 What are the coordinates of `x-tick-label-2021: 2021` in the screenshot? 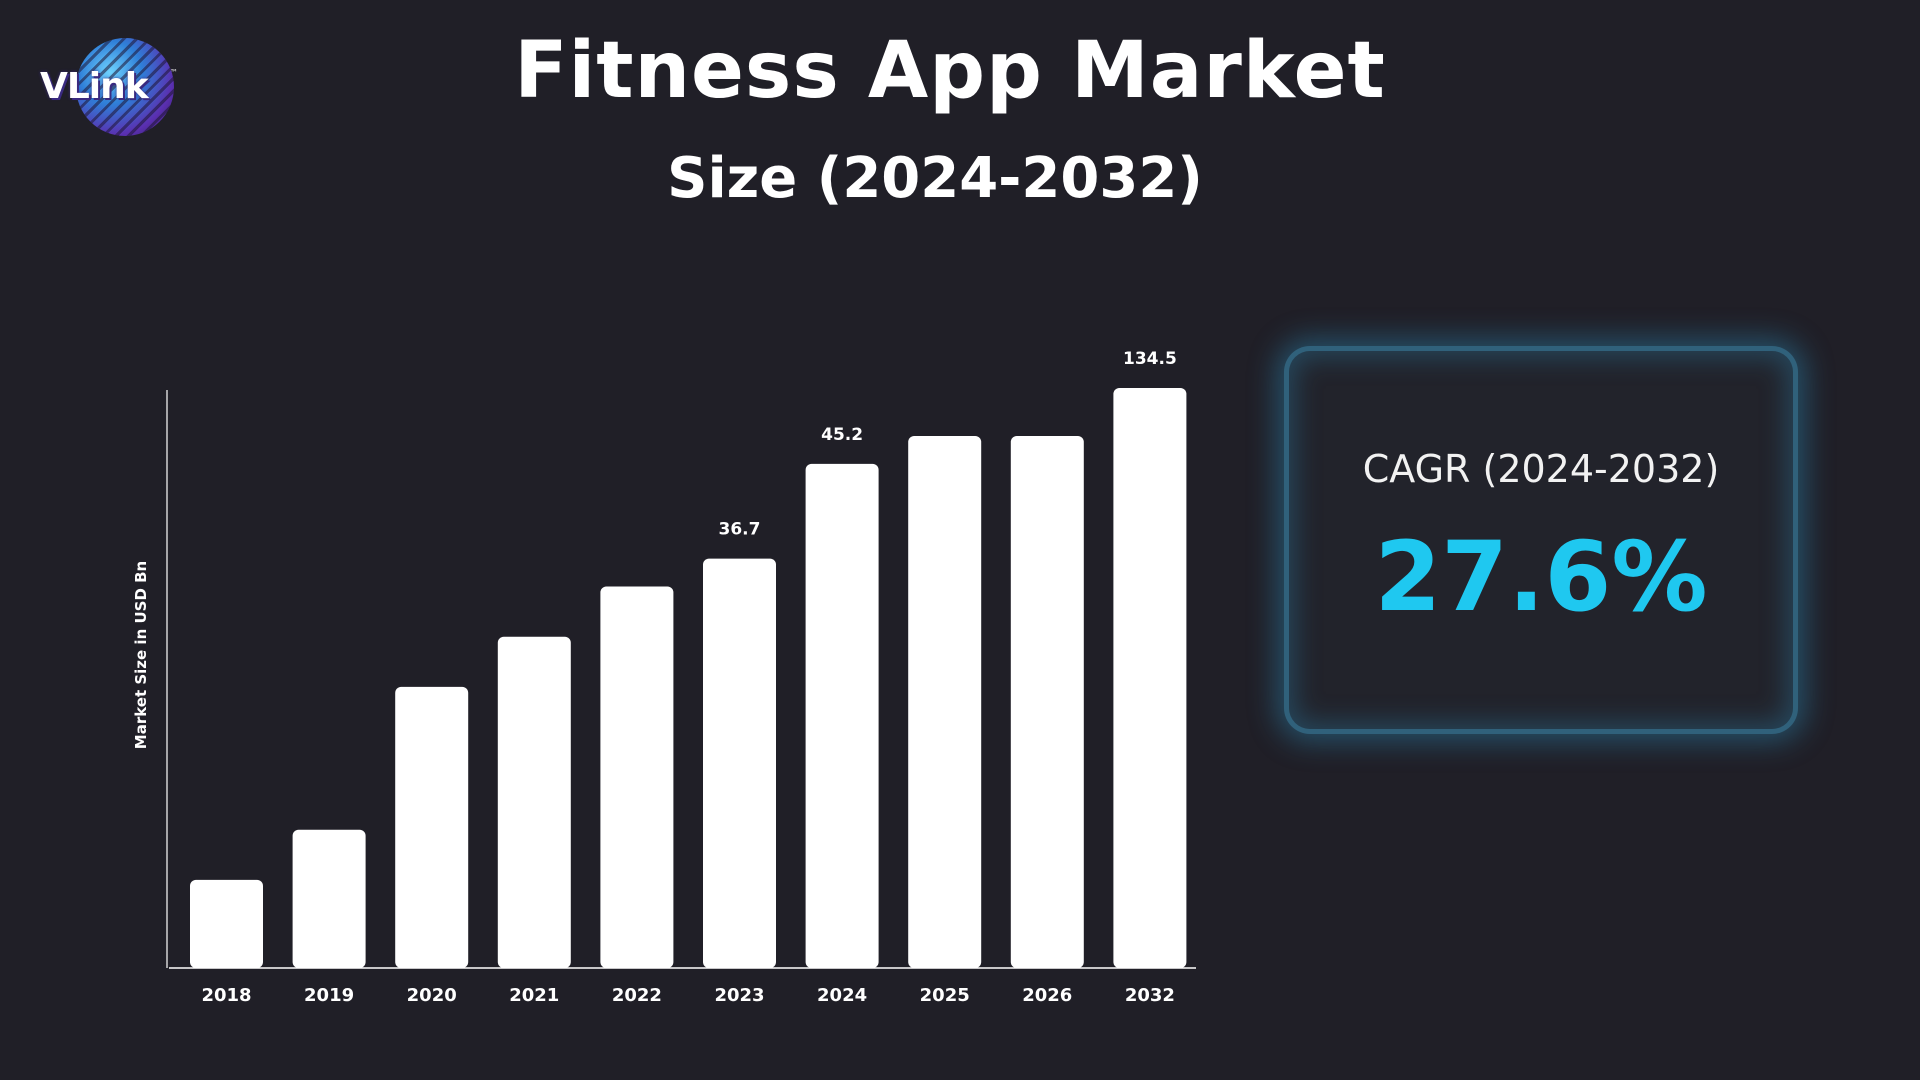 It's located at (534, 995).